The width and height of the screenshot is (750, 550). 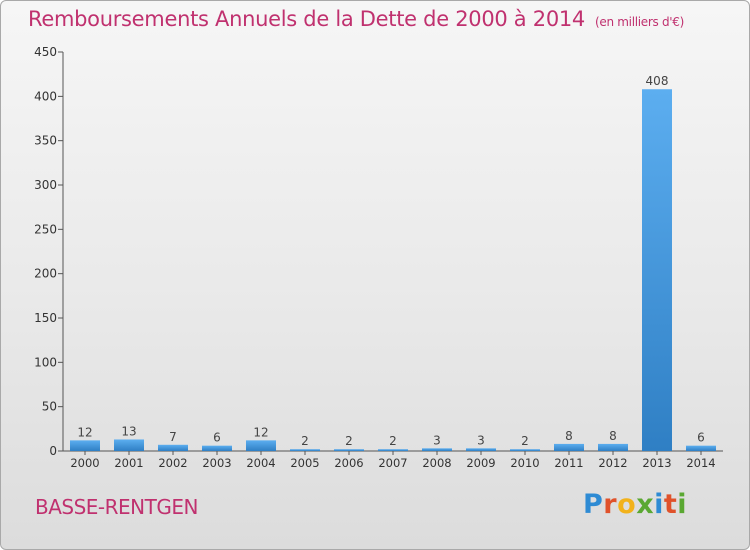 I want to click on y-tick-label: 150, so click(x=45, y=318).